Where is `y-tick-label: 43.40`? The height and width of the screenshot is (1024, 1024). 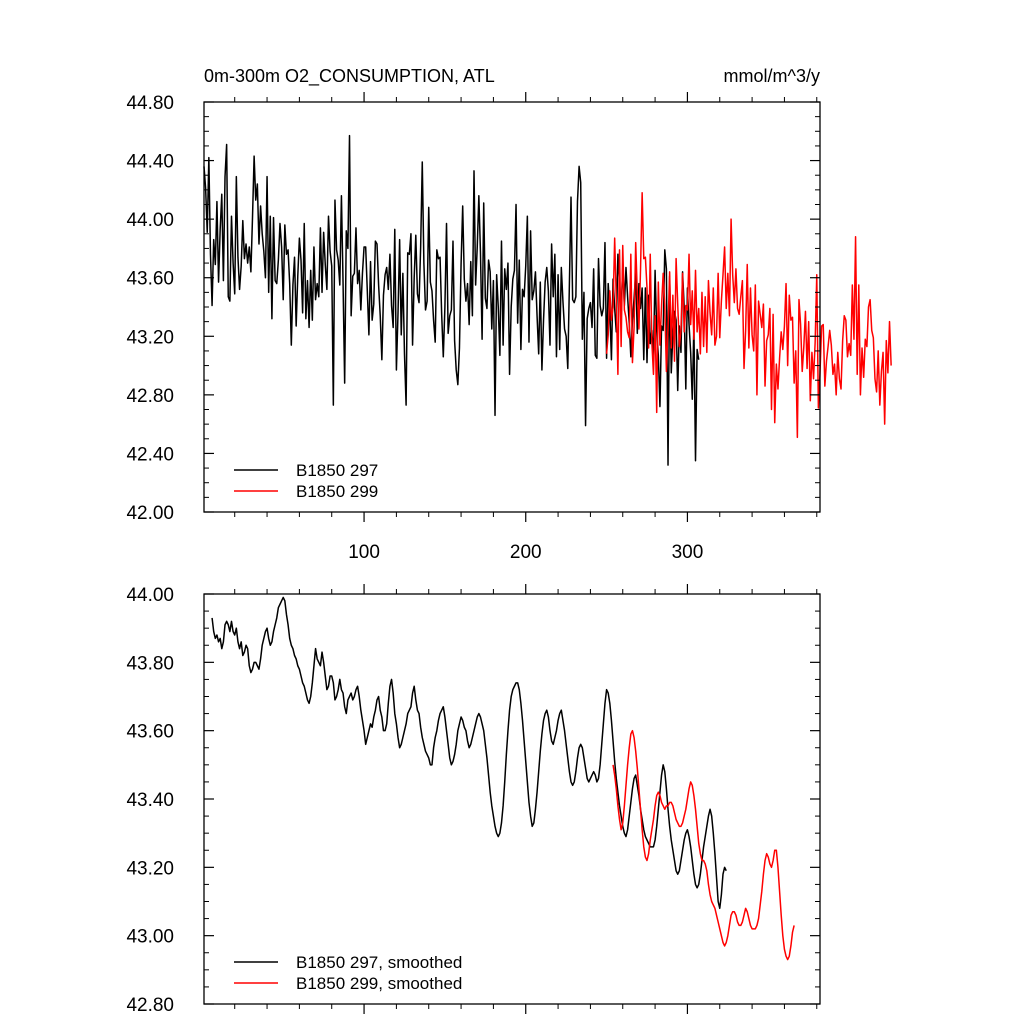
y-tick-label: 43.40 is located at coordinates (150, 800).